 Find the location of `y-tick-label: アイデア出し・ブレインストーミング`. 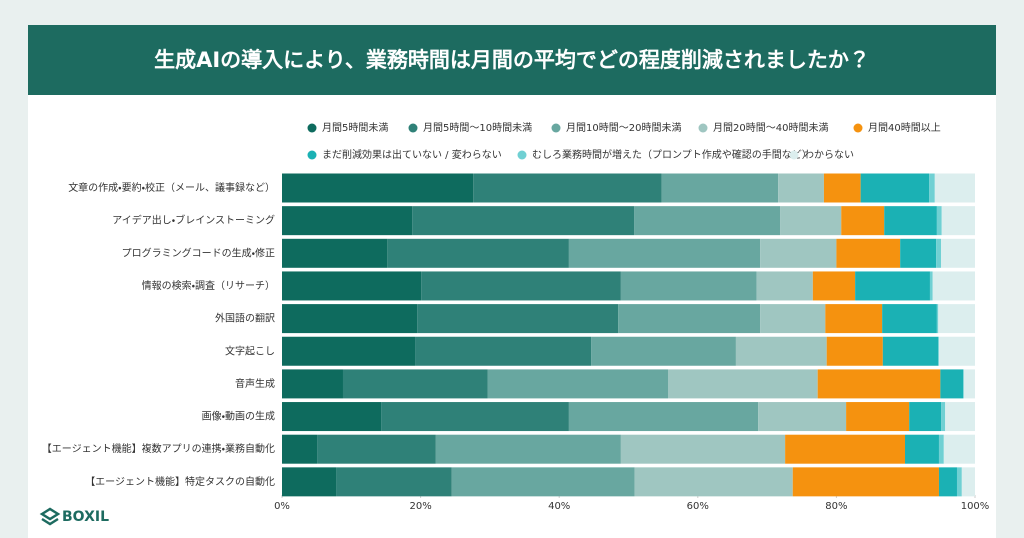

y-tick-label: アイデア出し・ブレインストーミング is located at coordinates (193, 220).